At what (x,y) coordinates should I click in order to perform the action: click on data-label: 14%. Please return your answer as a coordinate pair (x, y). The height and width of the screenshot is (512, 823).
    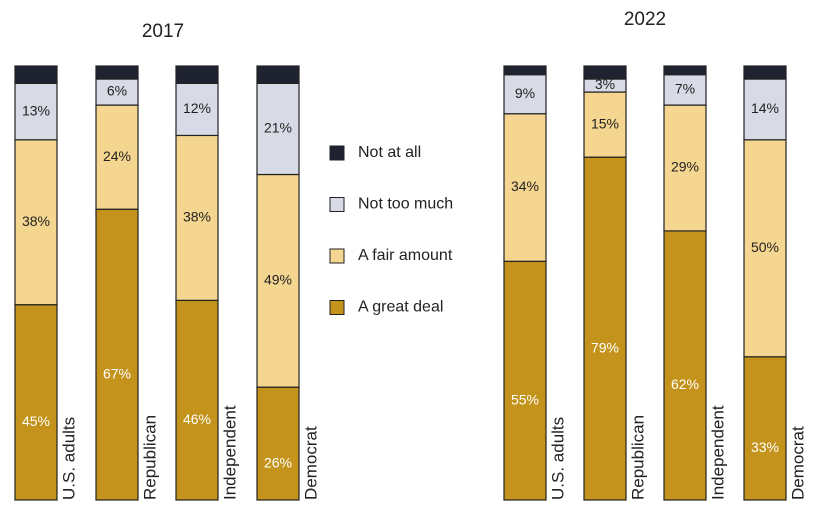
    Looking at the image, I should click on (765, 108).